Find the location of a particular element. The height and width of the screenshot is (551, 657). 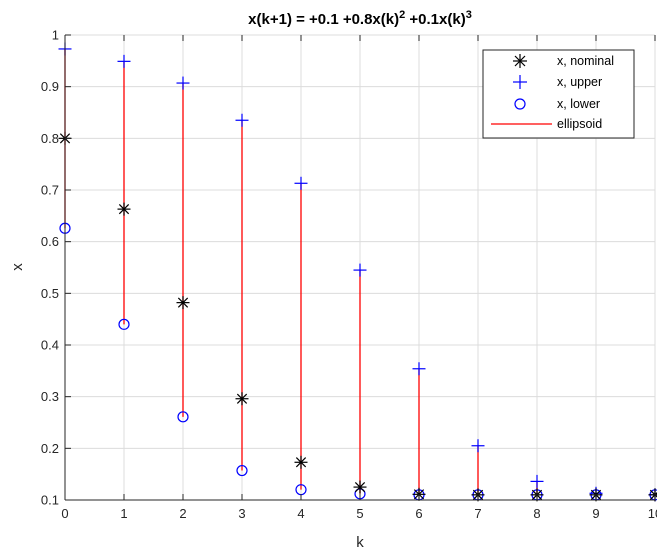

x-tick-label: 10 is located at coordinates (652, 513).